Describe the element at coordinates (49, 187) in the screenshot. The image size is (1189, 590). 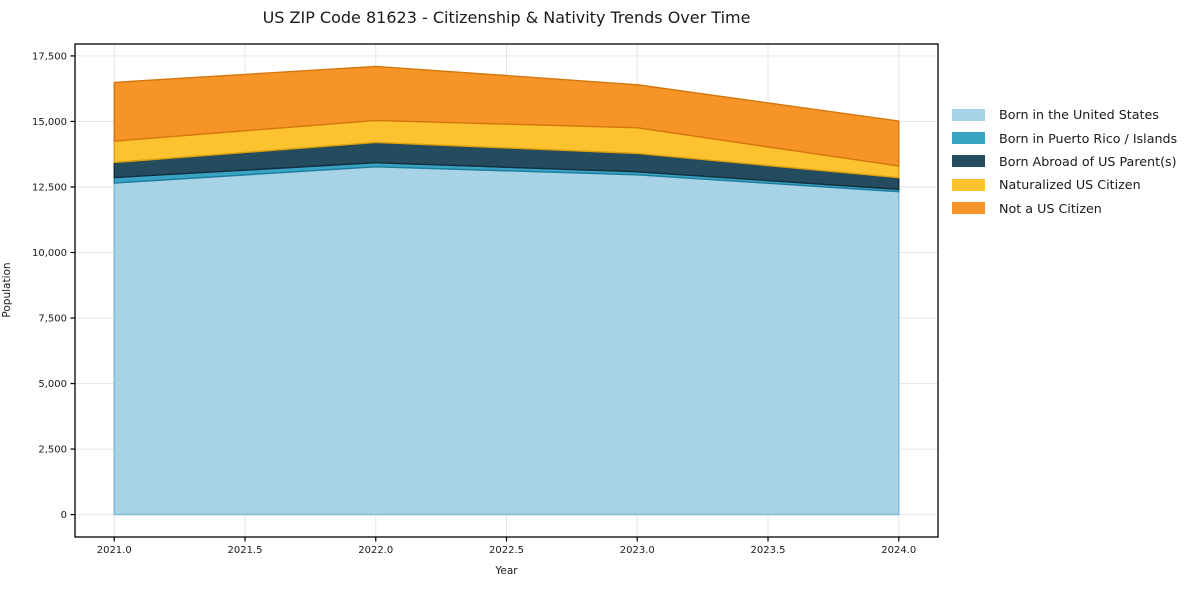
I see `svg-text: 12,500` at that location.